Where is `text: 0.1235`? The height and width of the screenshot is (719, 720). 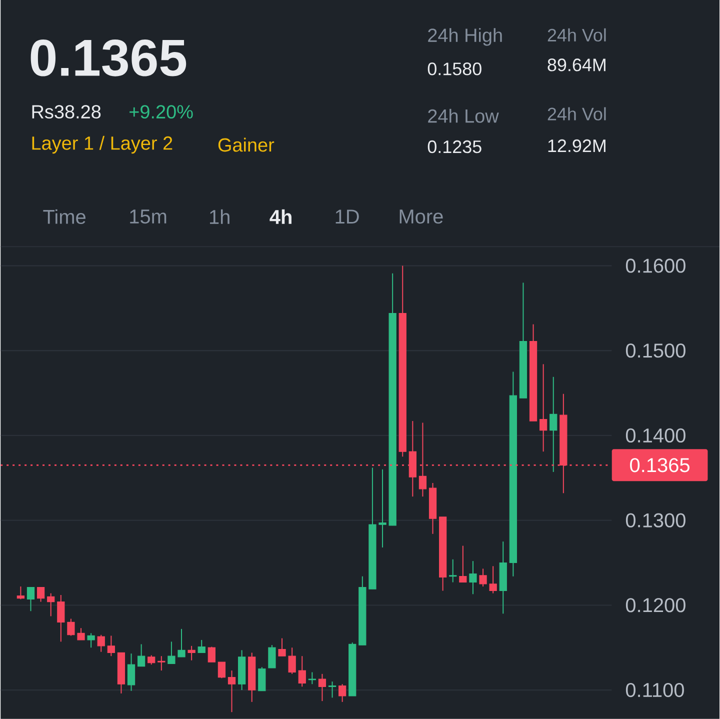
text: 0.1235 is located at coordinates (455, 147).